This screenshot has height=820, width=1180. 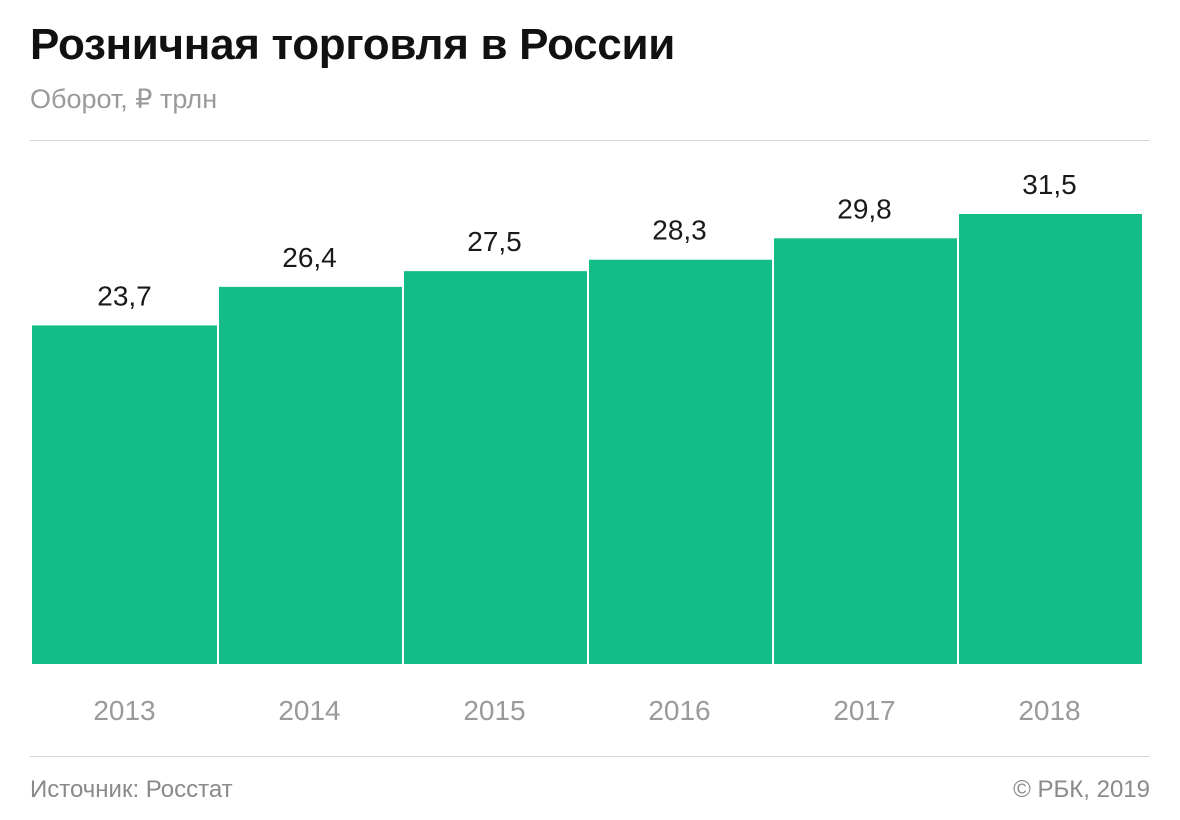 What do you see at coordinates (1049, 710) in the screenshot?
I see `x-axis-tick-label: 2018` at bounding box center [1049, 710].